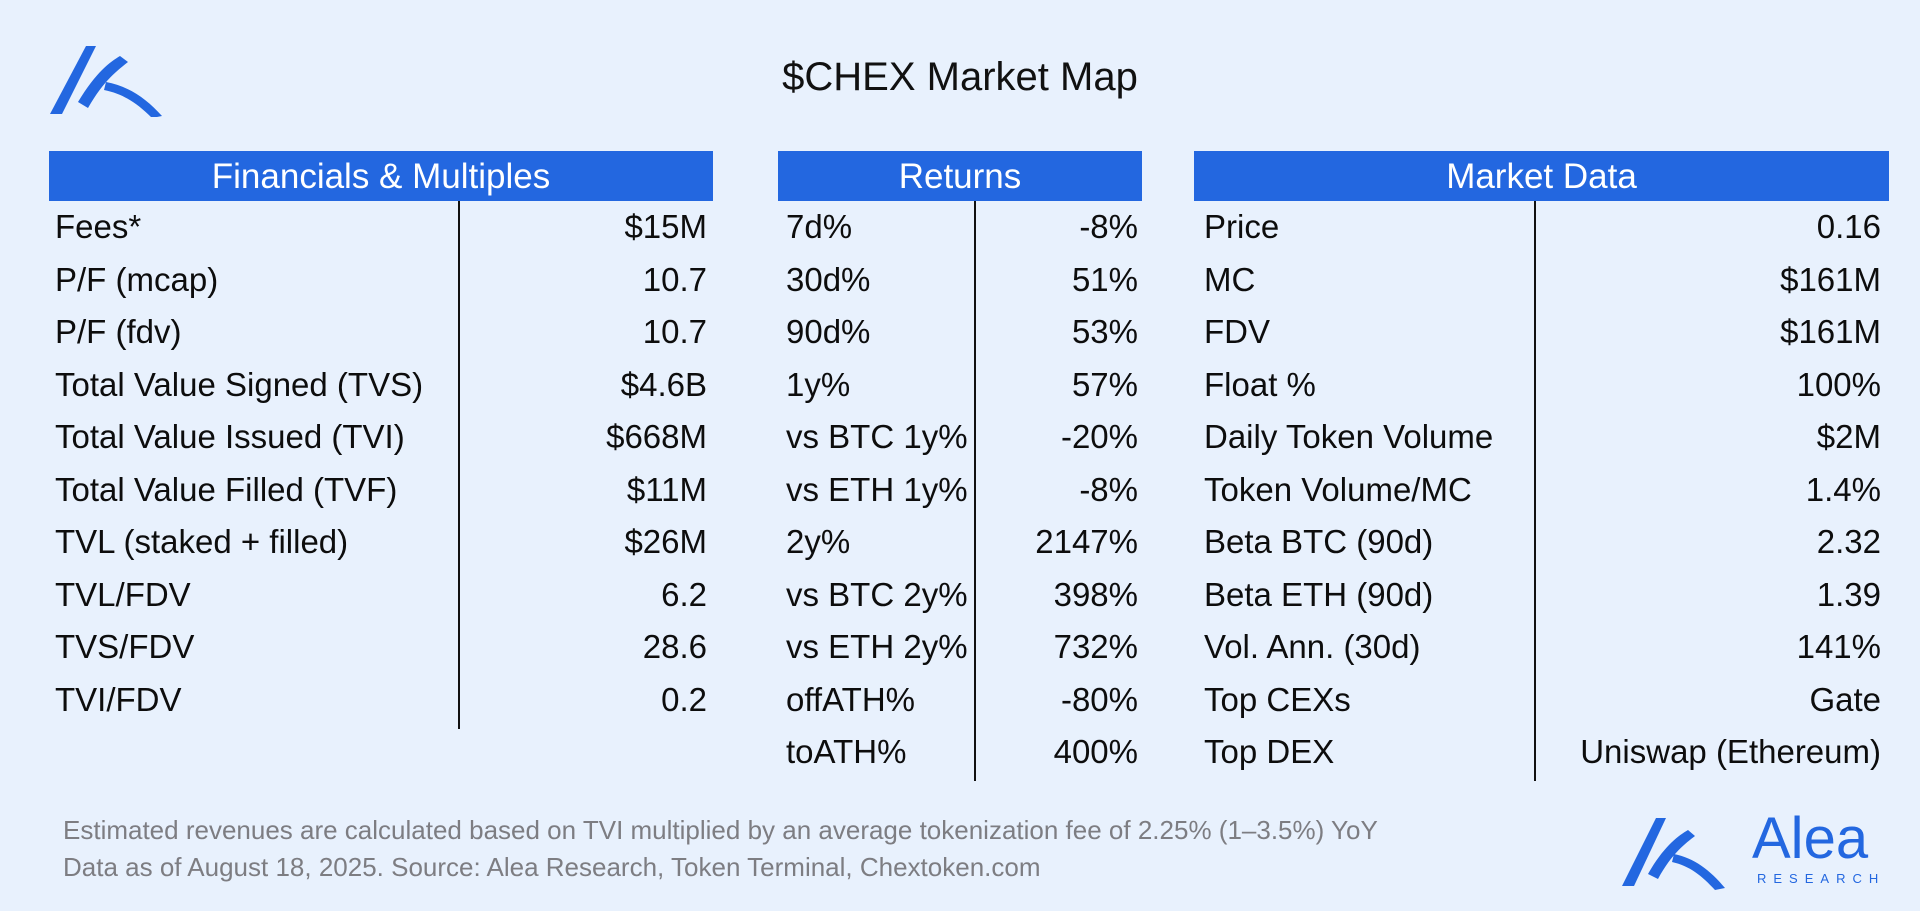 Image resolution: width=1920 pixels, height=911 pixels. What do you see at coordinates (684, 699) in the screenshot?
I see `row-value: 0.2` at bounding box center [684, 699].